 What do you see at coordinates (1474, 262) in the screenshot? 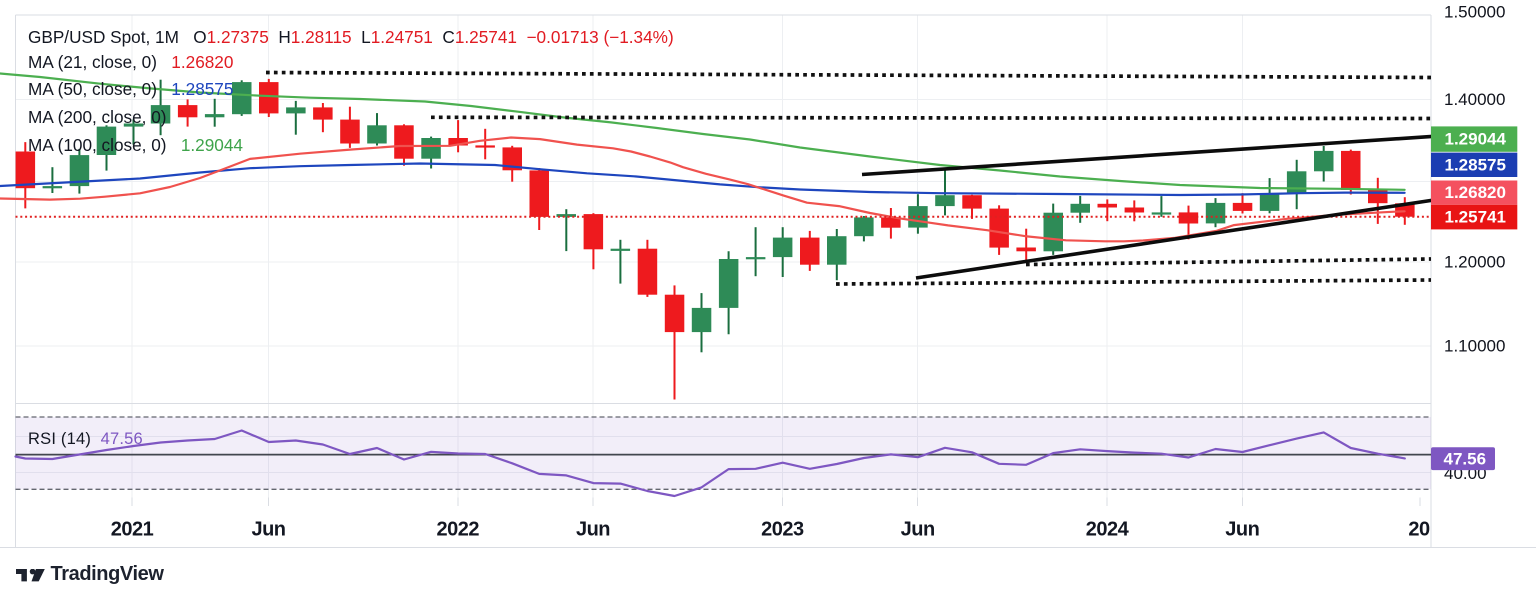
I see `svg-text: 1.20000` at bounding box center [1474, 262].